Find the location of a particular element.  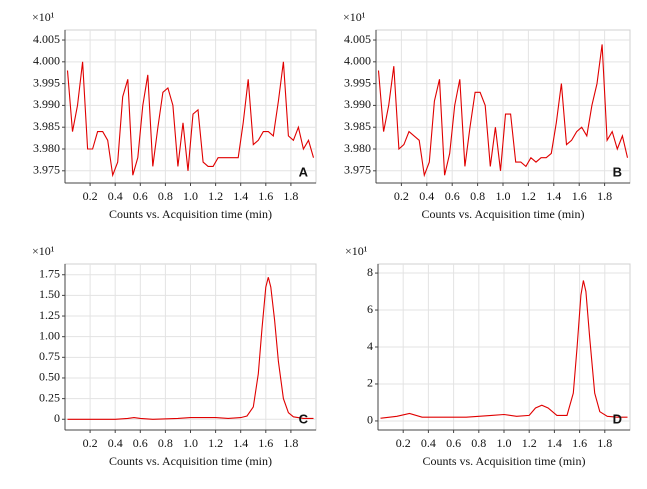

y-tick-label: 4 is located at coordinates (370, 346).